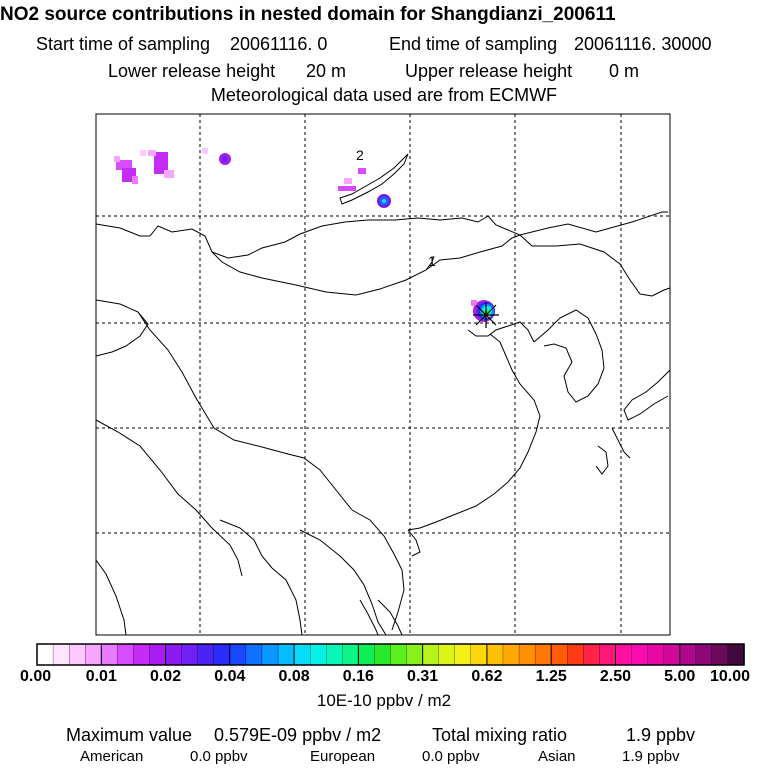 Image resolution: width=768 pixels, height=768 pixels. I want to click on coast-myanmar, so click(287, 601).